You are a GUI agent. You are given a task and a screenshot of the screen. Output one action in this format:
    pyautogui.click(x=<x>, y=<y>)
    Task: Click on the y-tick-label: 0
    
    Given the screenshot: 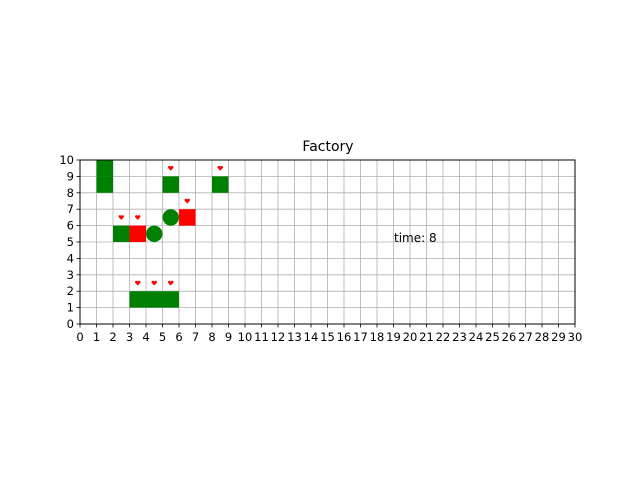 What is the action you would take?
    pyautogui.click(x=70, y=324)
    